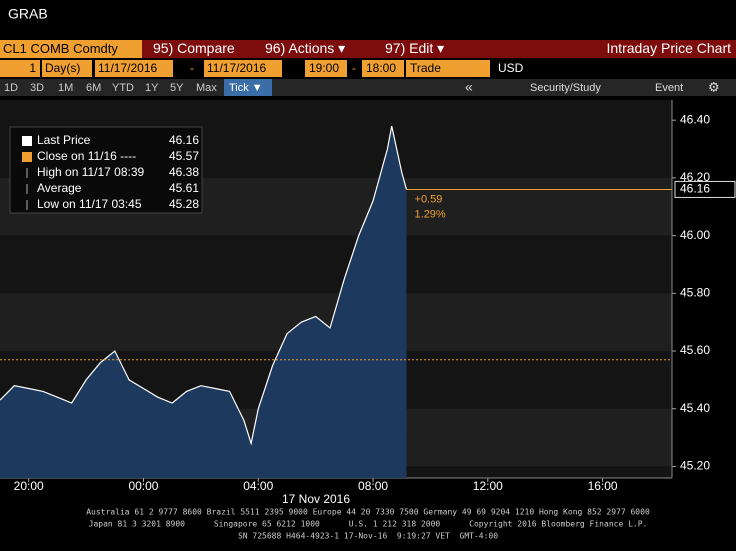  Describe the element at coordinates (258, 486) in the screenshot. I see `x-tick-label: 04:00` at that location.